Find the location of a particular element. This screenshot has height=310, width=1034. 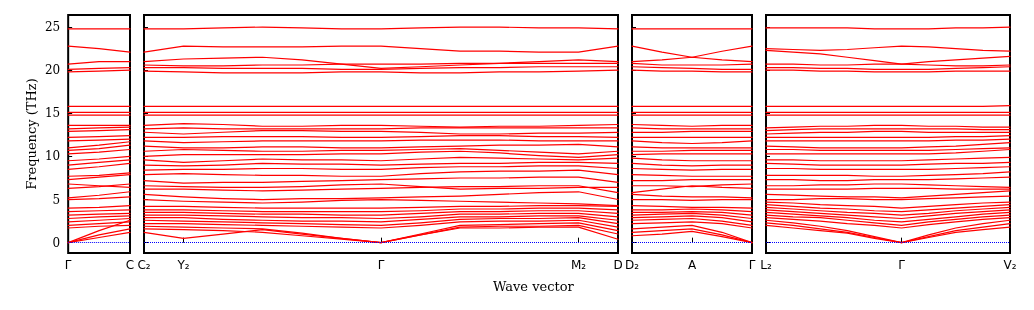

x-tick-label: M₂ is located at coordinates (578, 265).